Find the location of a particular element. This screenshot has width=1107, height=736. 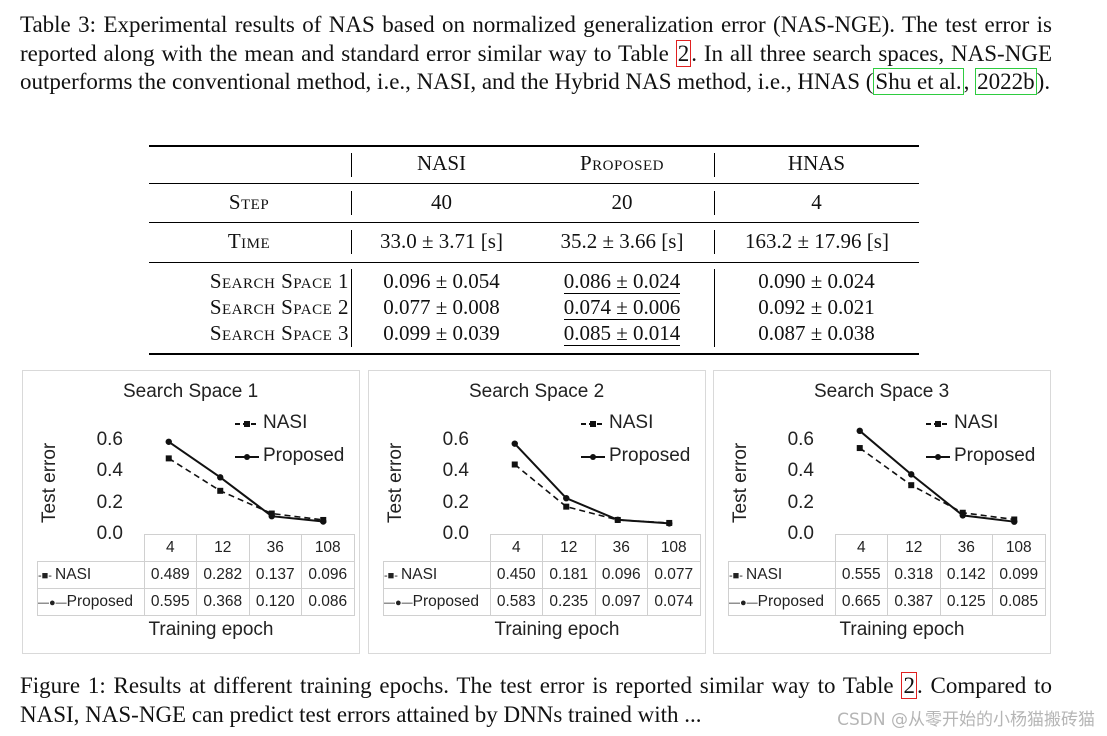

watermark: CSDN @从零开始的小杨猫搬砖猫 is located at coordinates (966, 720).